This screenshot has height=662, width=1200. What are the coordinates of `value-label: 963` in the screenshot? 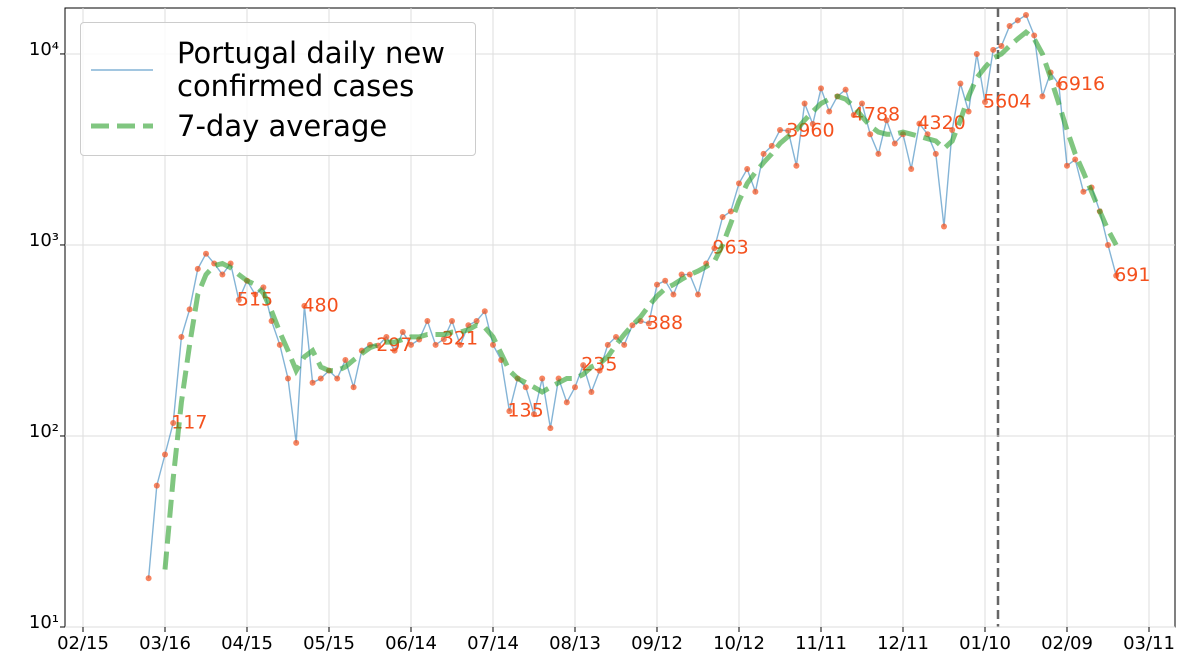 It's located at (730, 248).